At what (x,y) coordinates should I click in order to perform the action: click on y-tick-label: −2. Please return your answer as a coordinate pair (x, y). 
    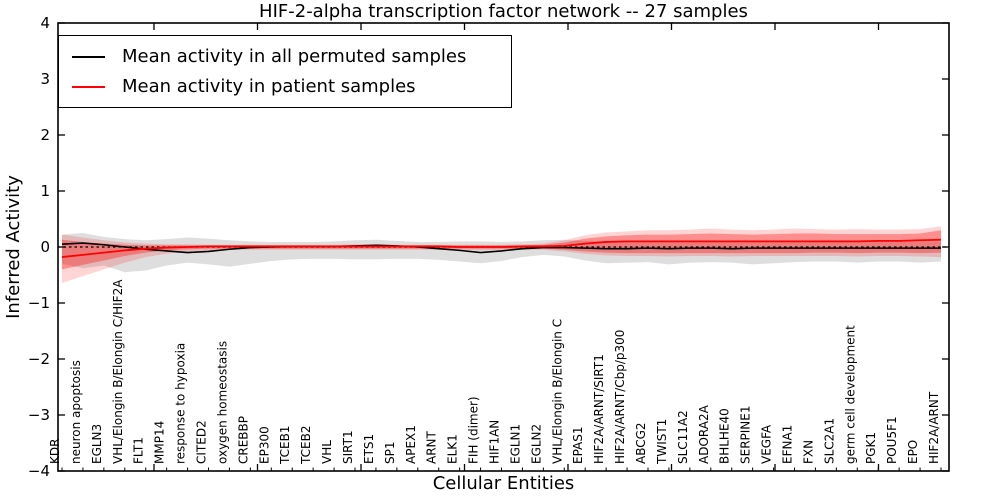
    Looking at the image, I should click on (39, 359).